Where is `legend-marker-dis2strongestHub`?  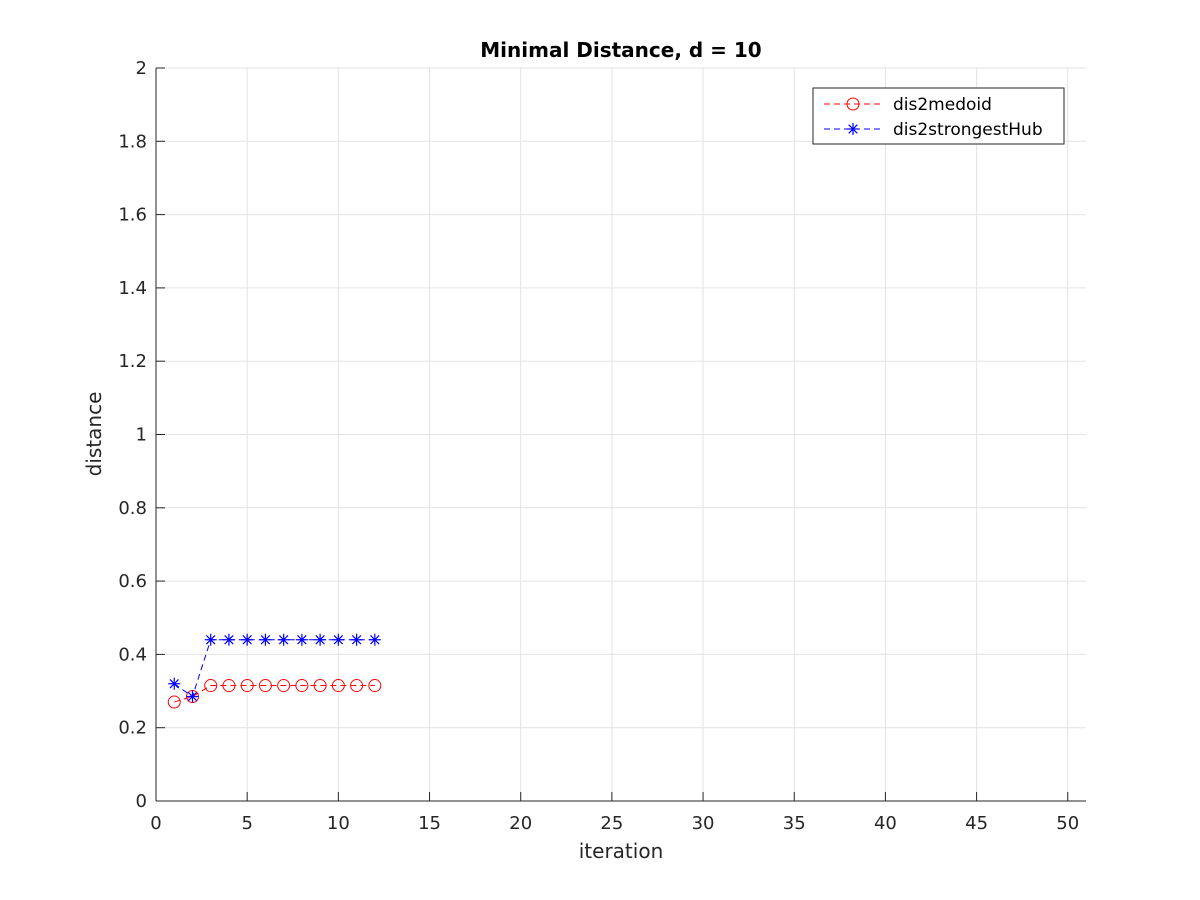
legend-marker-dis2strongestHub is located at coordinates (853, 129).